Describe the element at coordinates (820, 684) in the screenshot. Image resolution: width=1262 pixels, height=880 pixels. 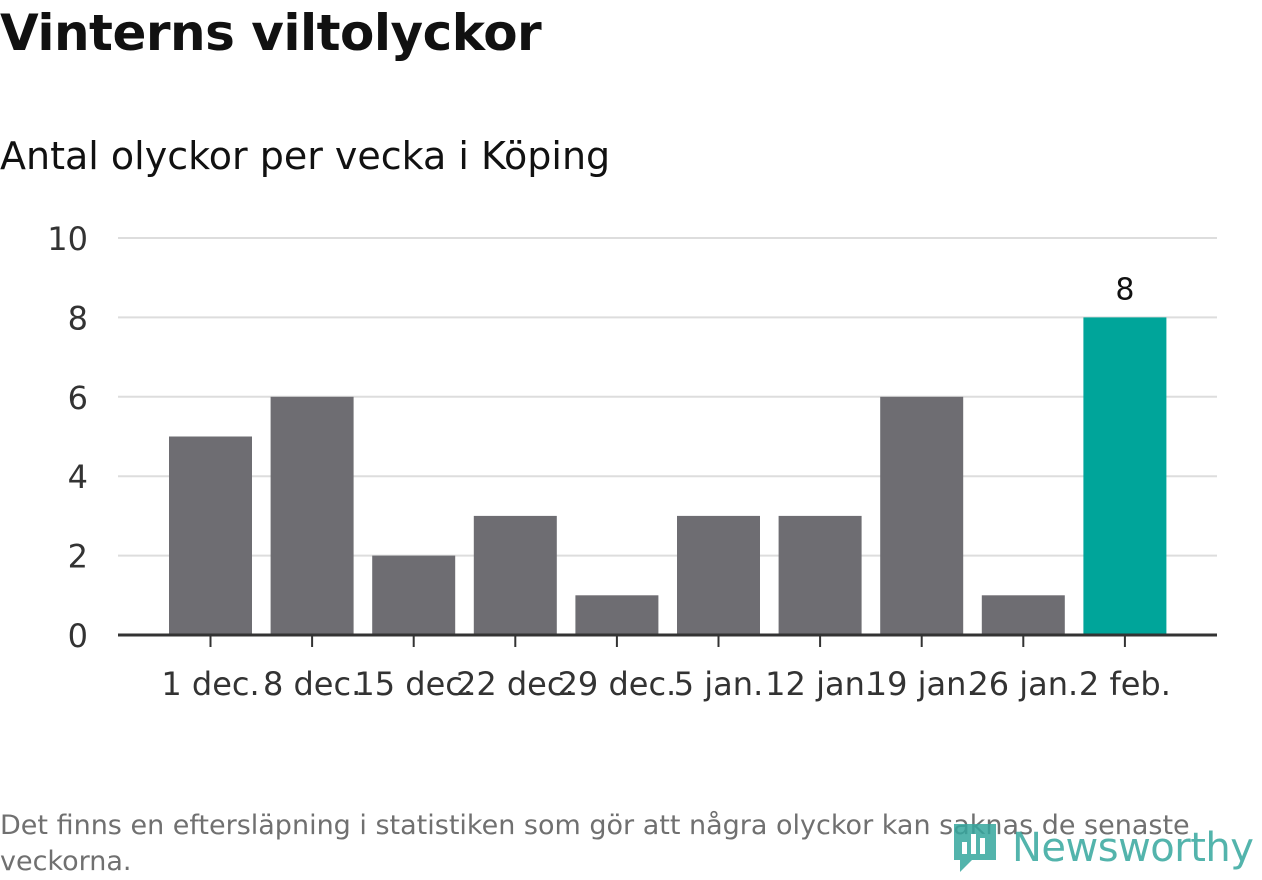
I see `x-tick-label-7: 12 jan.` at that location.